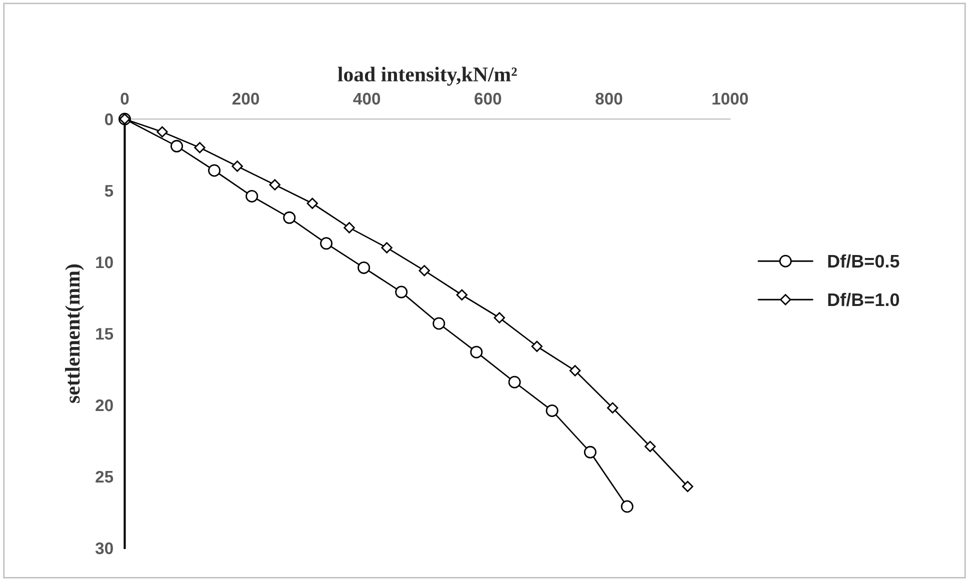  Describe the element at coordinates (104, 262) in the screenshot. I see `y-tick-label: 10` at that location.